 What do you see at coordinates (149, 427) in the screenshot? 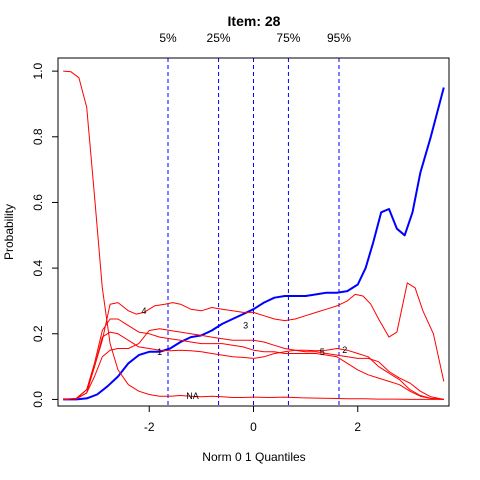
I see `x-tick-label: -2` at bounding box center [149, 427].